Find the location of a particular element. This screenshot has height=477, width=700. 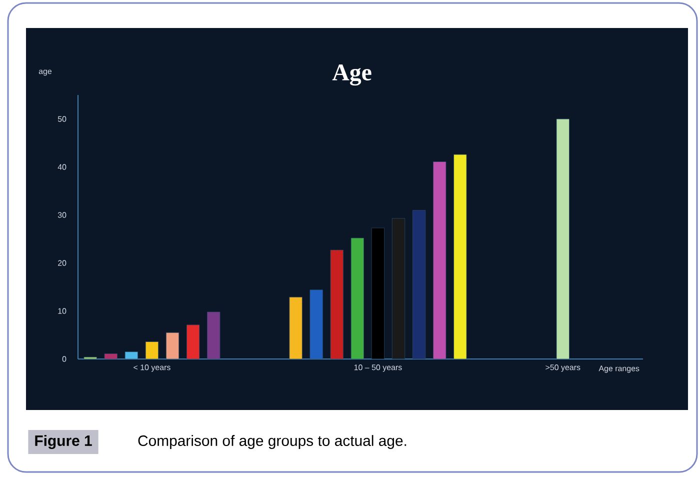

chart-title: Age is located at coordinates (352, 75).